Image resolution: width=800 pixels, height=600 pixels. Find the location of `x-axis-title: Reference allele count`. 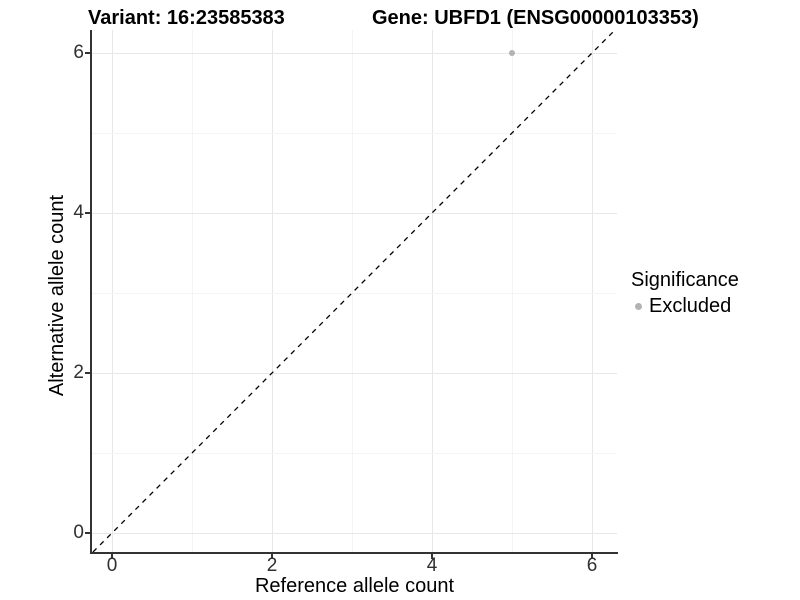

x-axis-title: Reference allele count is located at coordinates (354, 586).